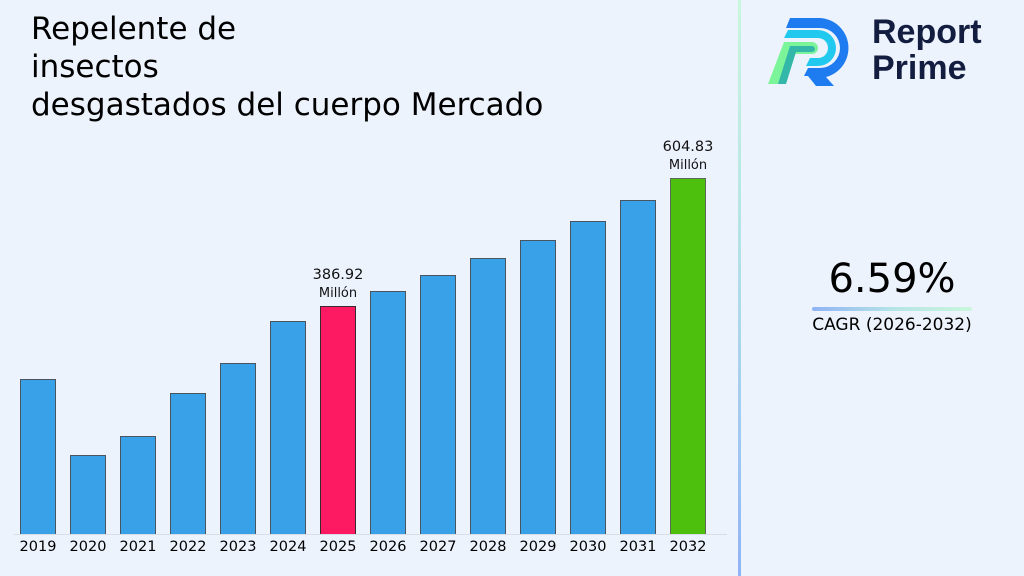 Image resolution: width=1024 pixels, height=576 pixels. Describe the element at coordinates (288, 427) in the screenshot. I see `bar-2024` at that location.